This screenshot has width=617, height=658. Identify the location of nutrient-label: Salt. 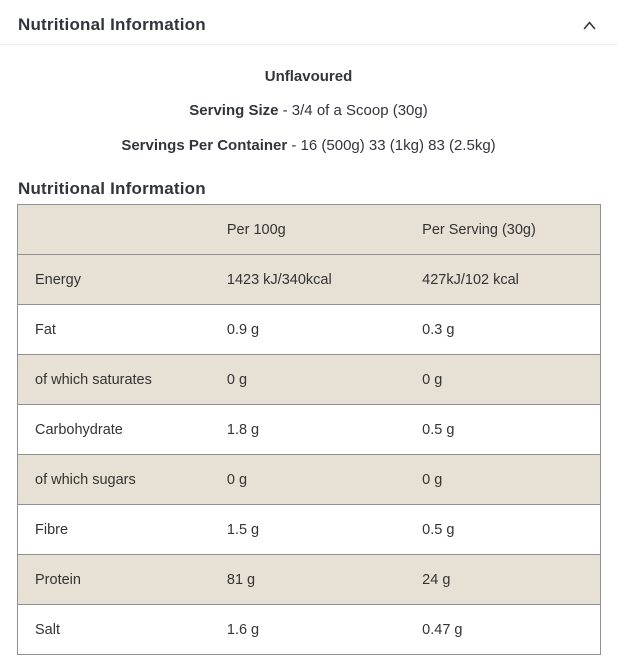
(113, 629).